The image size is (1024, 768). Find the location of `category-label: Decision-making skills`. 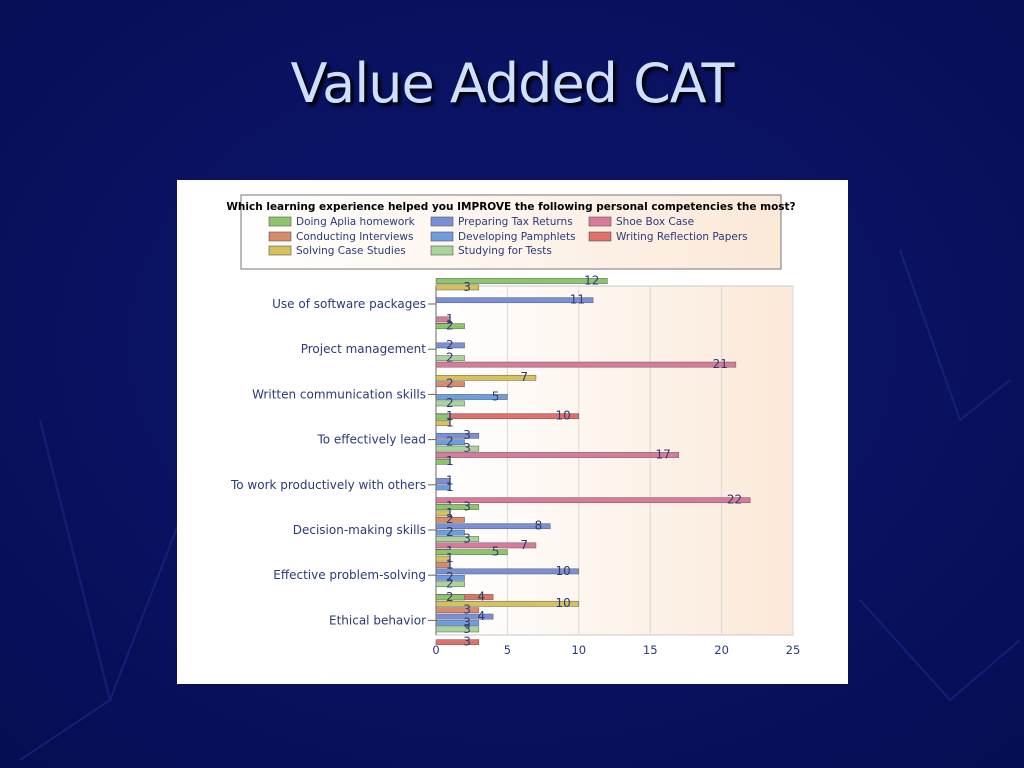

category-label: Decision-making skills is located at coordinates (359, 530).